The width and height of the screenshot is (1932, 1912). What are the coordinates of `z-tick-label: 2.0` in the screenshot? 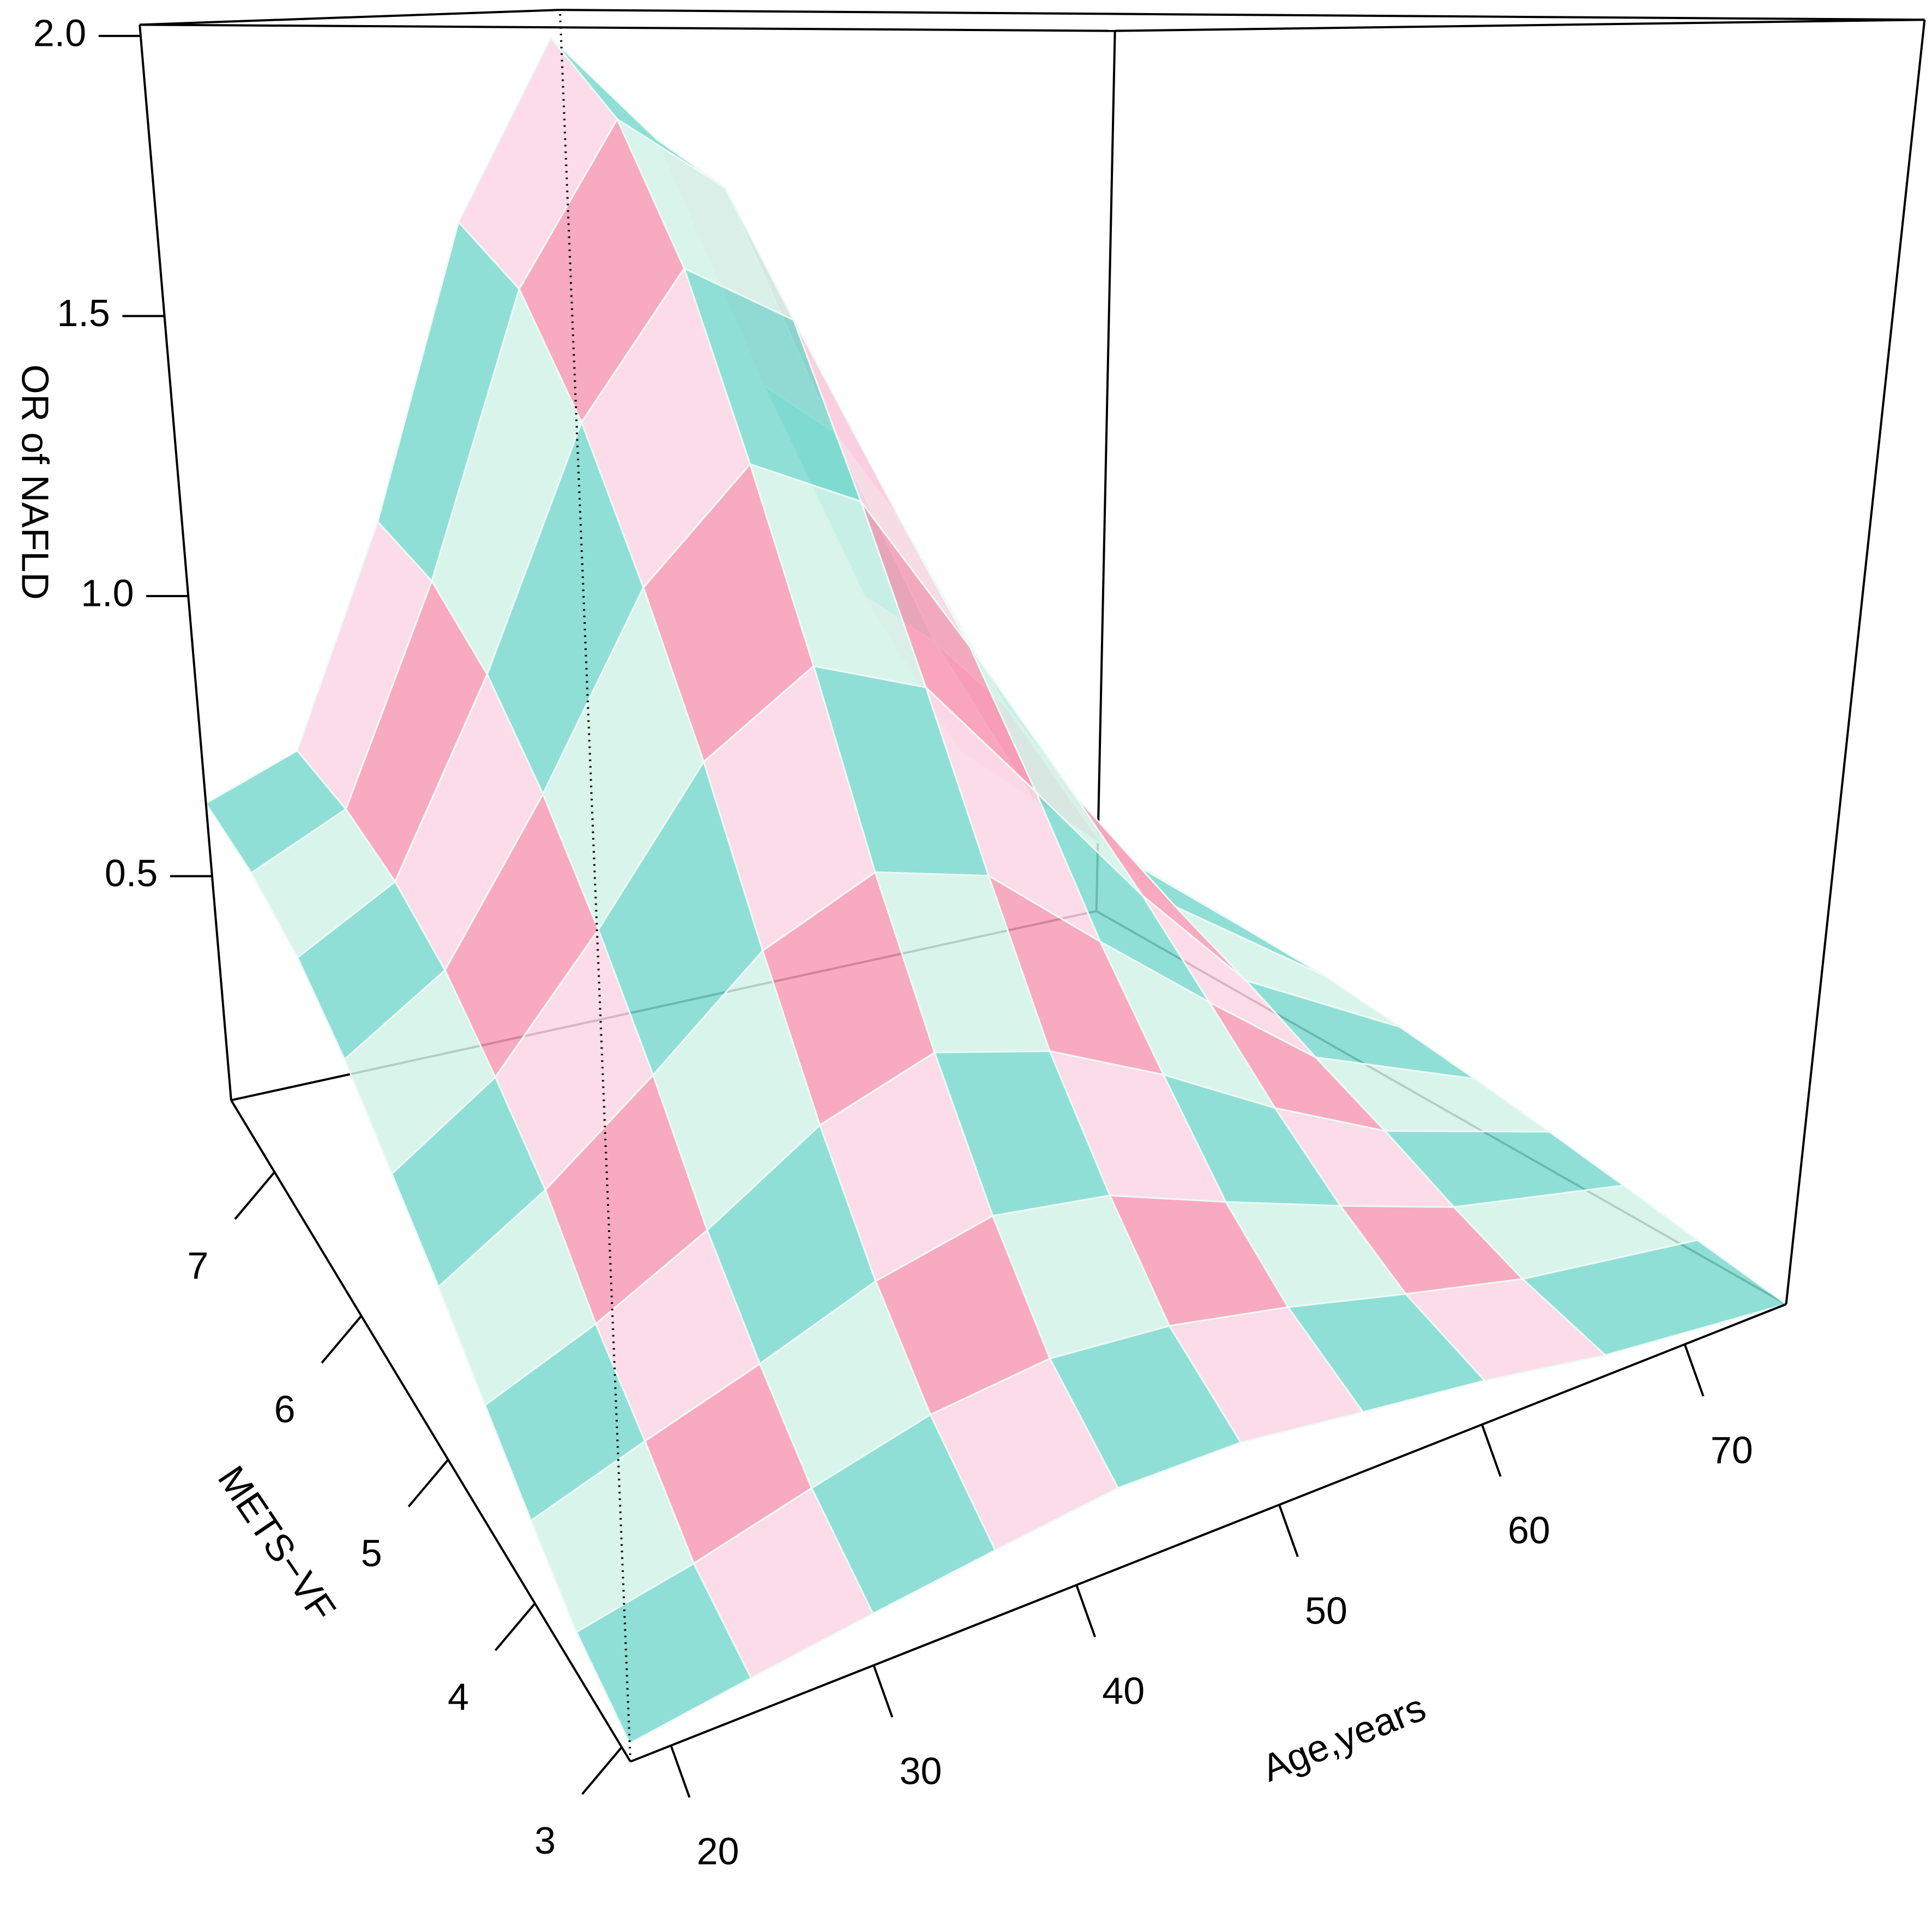 It's located at (59, 32).